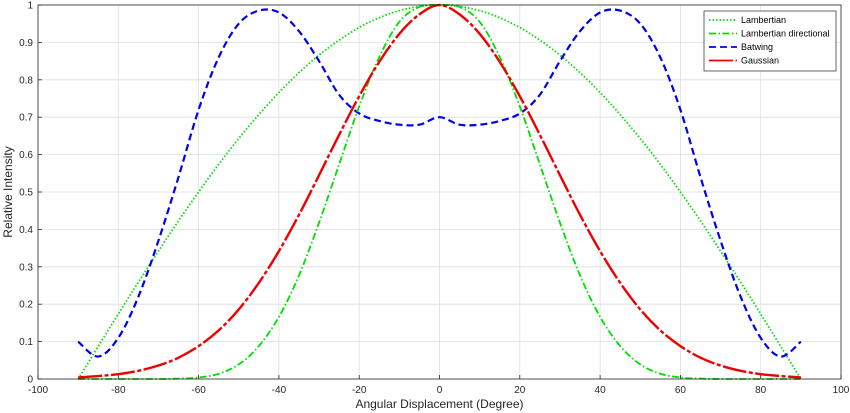  Describe the element at coordinates (760, 61) in the screenshot. I see `legend-label: Gaussian` at that location.